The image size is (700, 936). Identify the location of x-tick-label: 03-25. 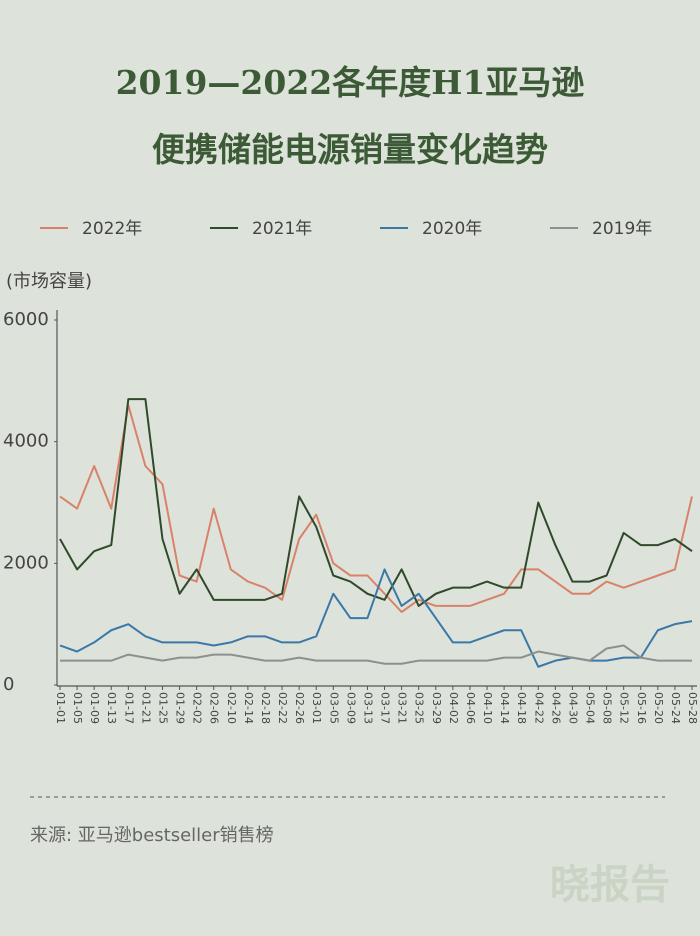
(419, 708).